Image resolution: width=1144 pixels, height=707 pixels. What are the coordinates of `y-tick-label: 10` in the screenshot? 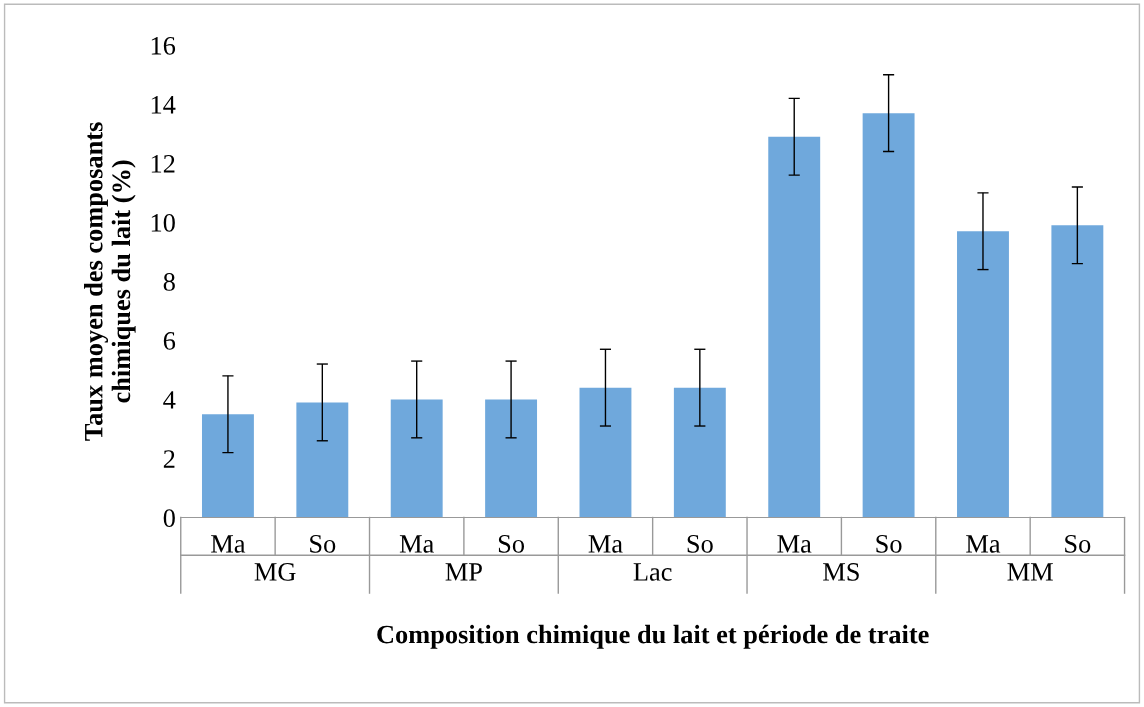 It's located at (163, 222).